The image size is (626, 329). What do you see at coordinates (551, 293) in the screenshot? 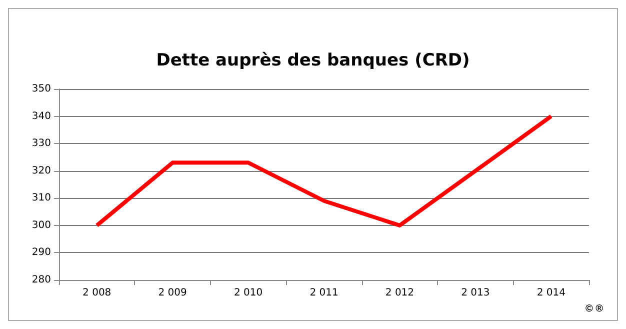
I see `x-tick-label: 2 014` at bounding box center [551, 293].